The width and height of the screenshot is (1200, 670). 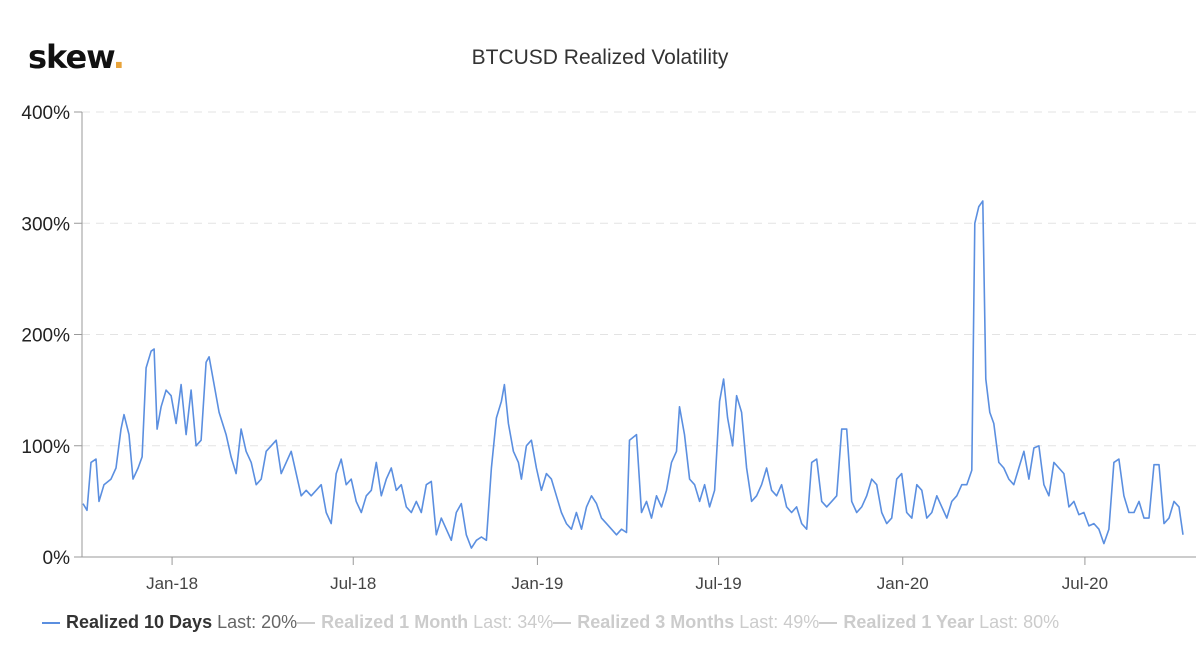 What do you see at coordinates (139, 622) in the screenshot?
I see `legend-series-name: Realized 10 Days` at bounding box center [139, 622].